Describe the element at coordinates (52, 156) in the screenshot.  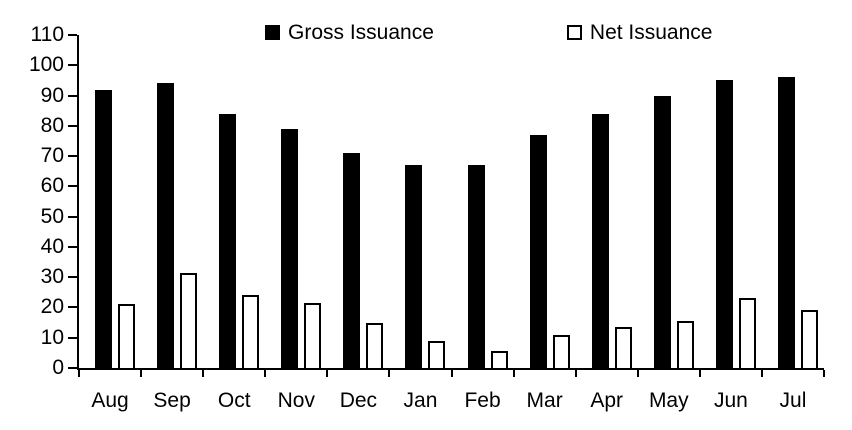
I see `y-axis-tick-label: 70` at that location.